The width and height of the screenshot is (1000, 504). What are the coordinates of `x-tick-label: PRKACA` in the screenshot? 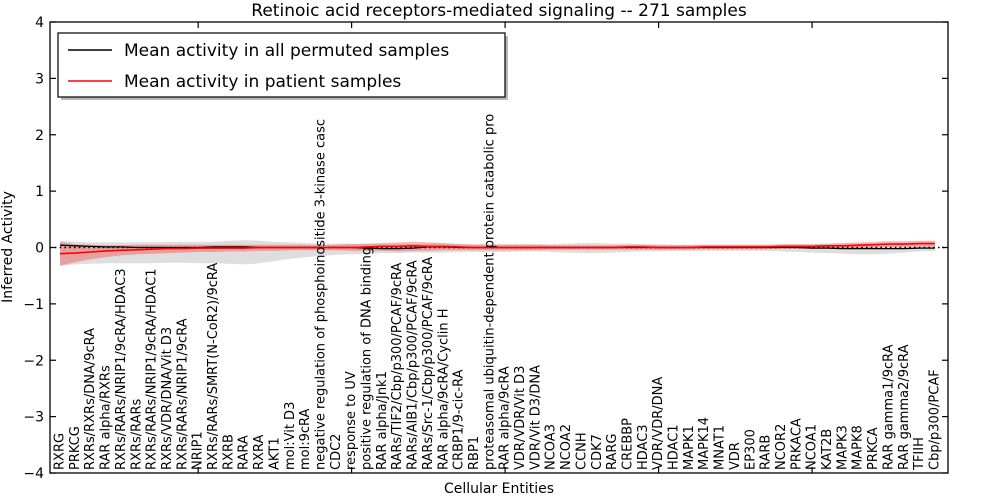 It's located at (796, 444).